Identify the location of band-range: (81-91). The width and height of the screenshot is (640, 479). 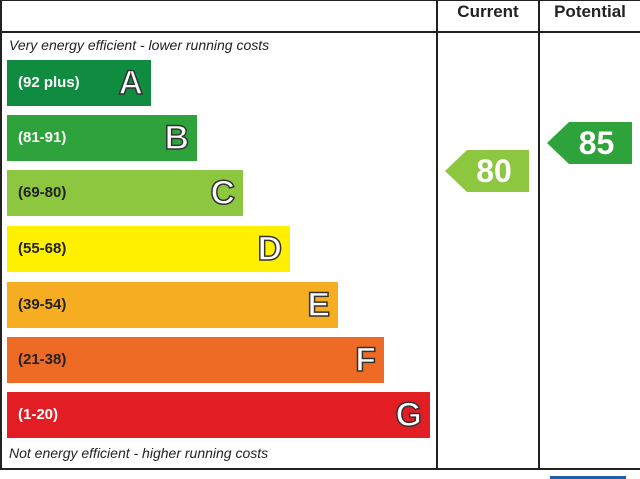
(42, 137).